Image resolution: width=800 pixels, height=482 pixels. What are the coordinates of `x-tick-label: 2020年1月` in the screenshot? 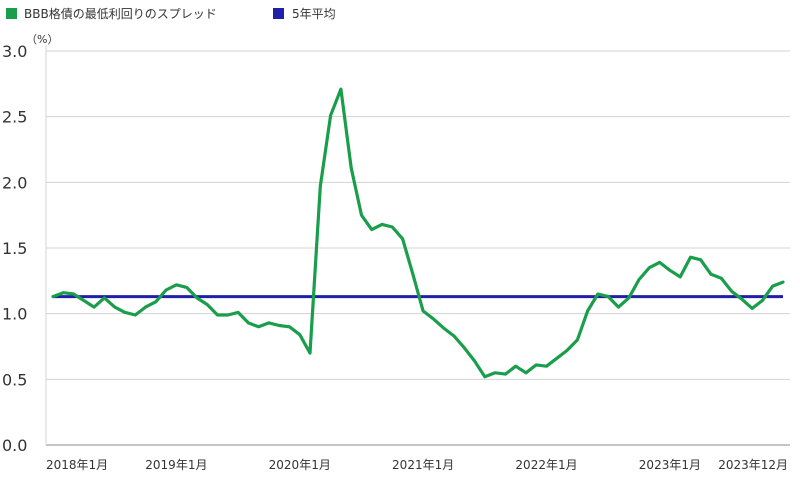 It's located at (300, 465).